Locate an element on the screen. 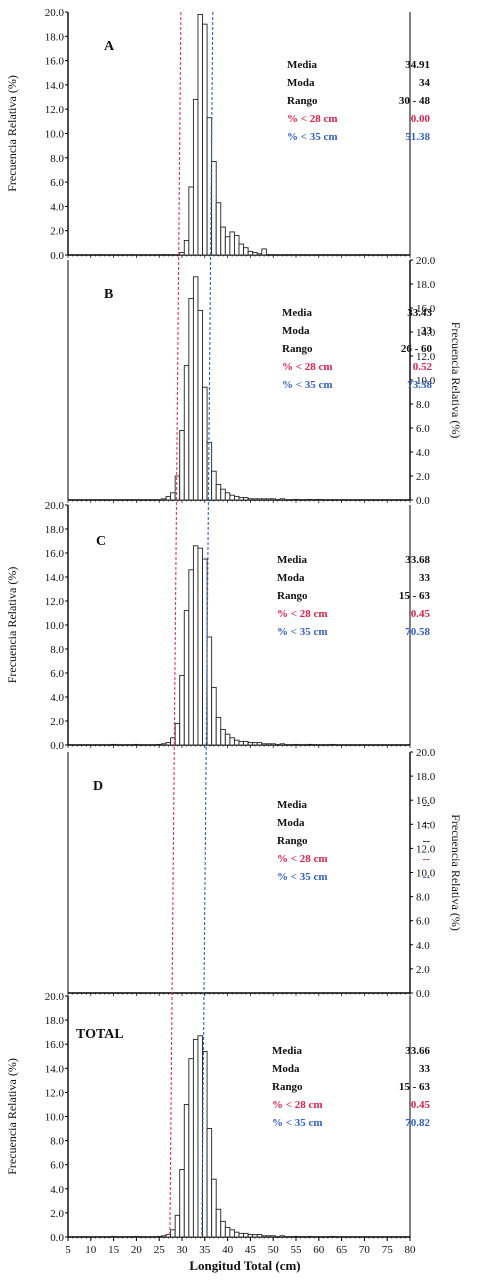 The height and width of the screenshot is (1281, 477). stat-value-moda: 34 is located at coordinates (425, 83).